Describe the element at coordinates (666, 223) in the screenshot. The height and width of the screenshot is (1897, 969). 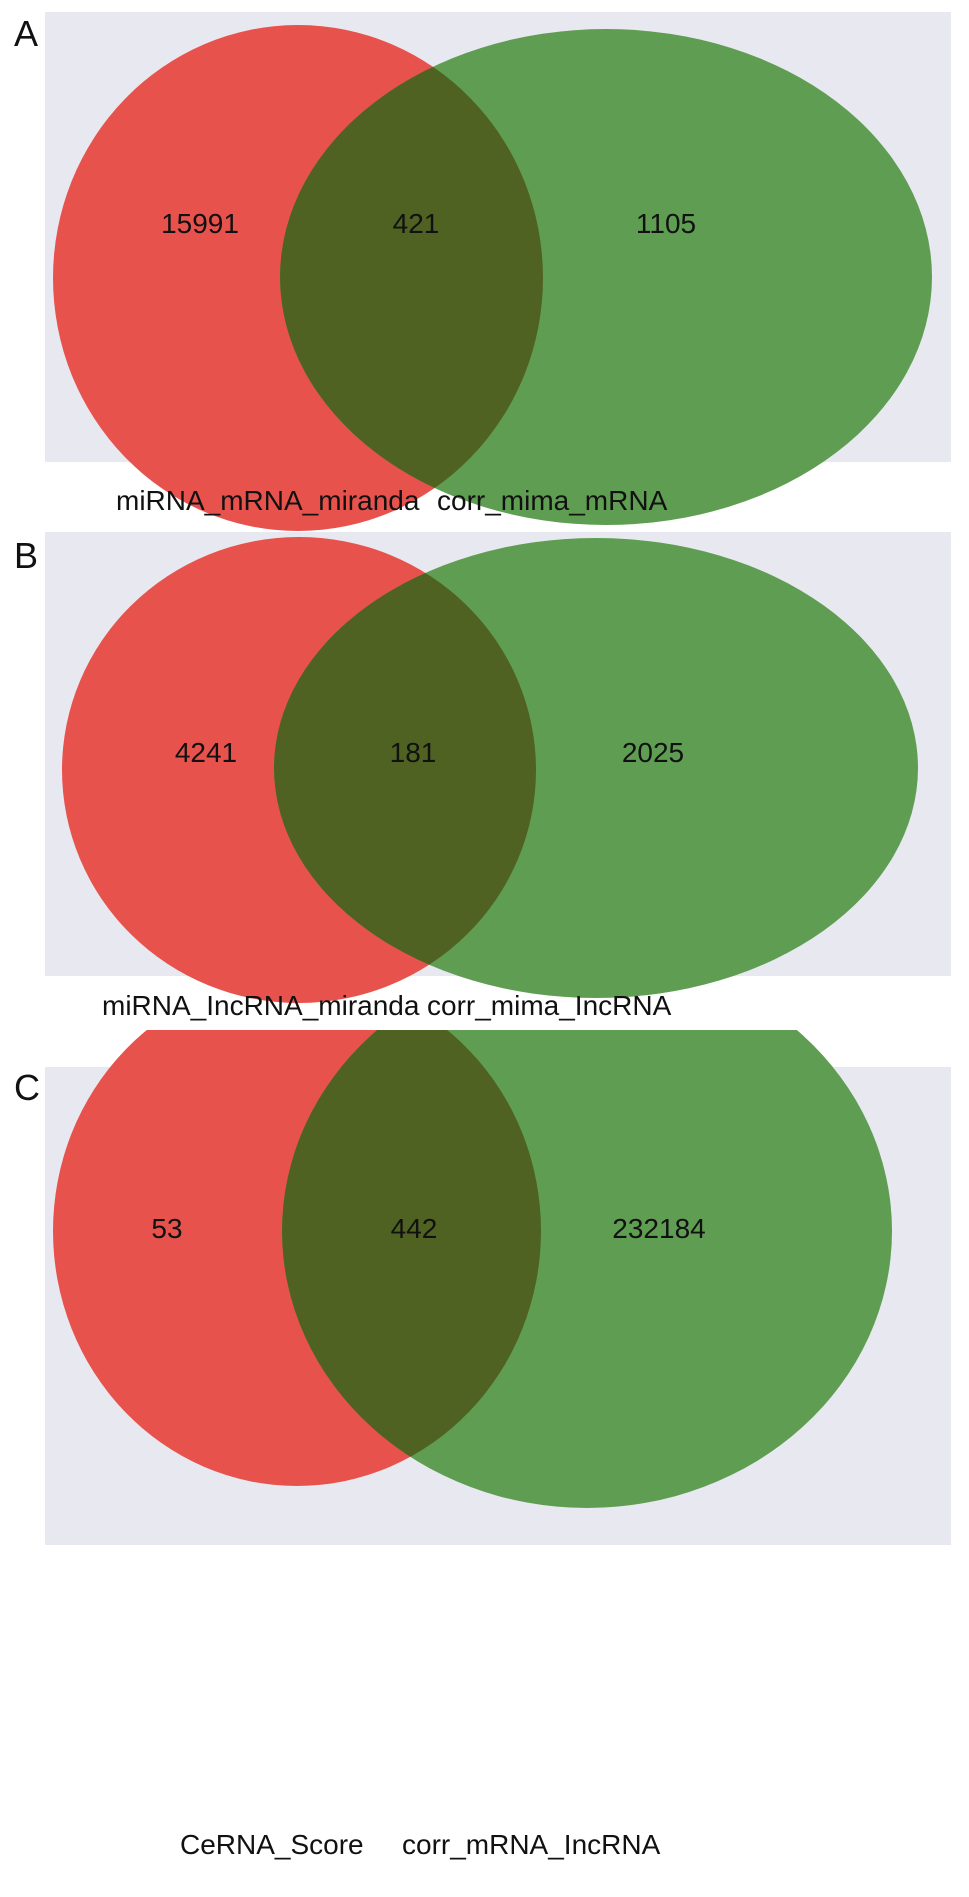
I see `count-right-only: 1105` at that location.